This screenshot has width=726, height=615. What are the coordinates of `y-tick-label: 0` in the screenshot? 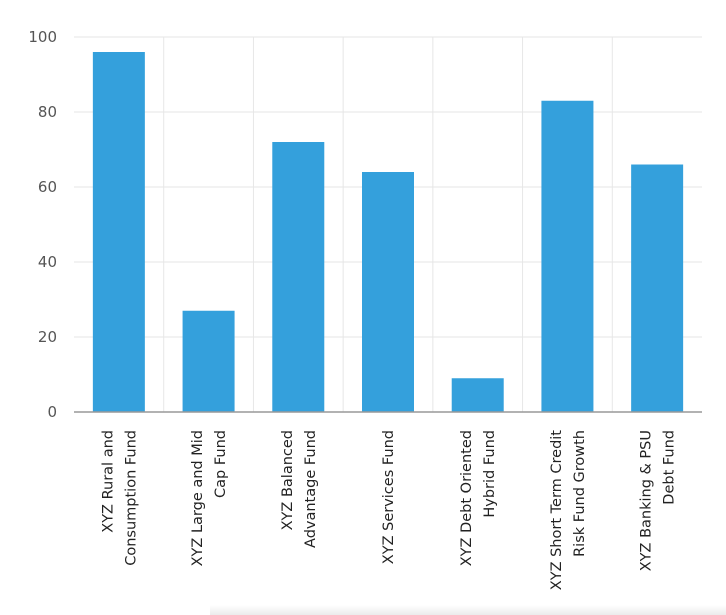 It's located at (52, 412).